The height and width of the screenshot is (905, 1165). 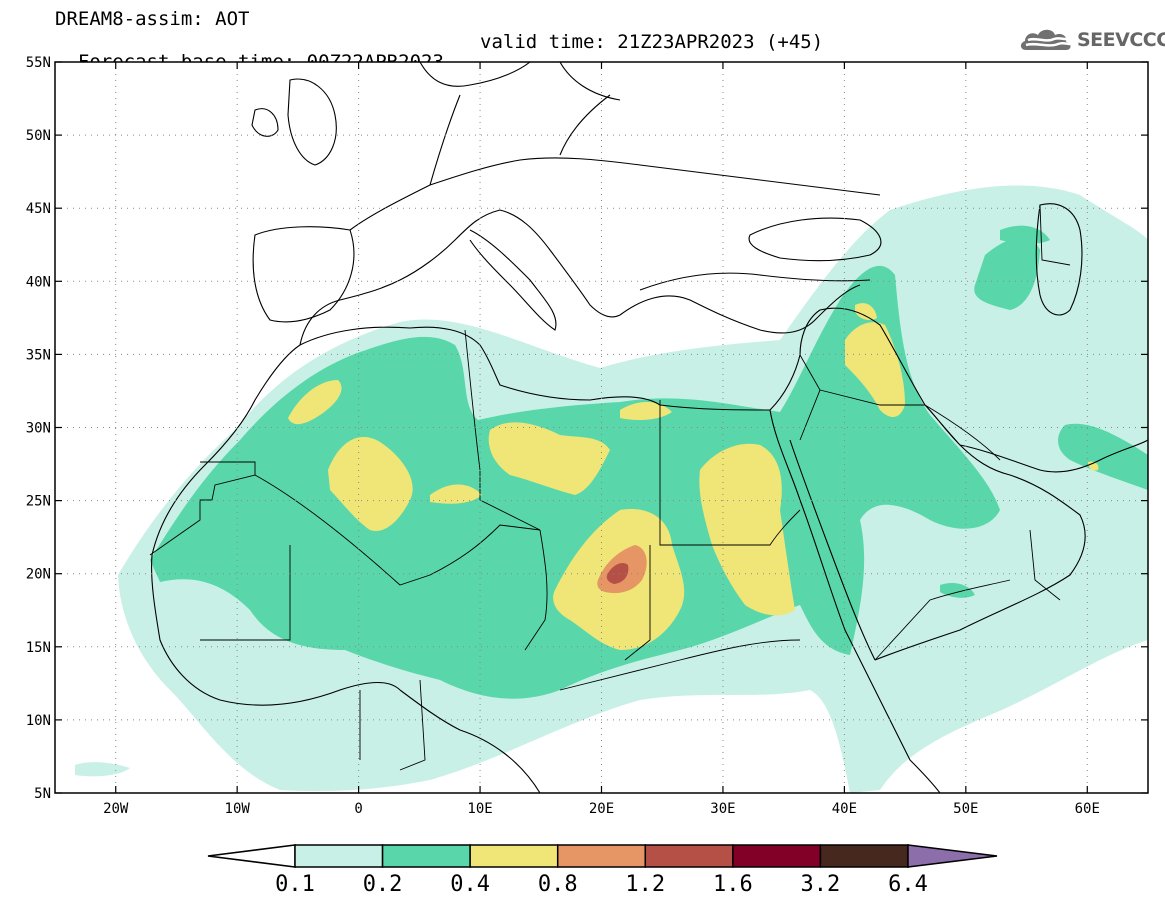 What do you see at coordinates (38, 282) in the screenshot?
I see `lat-label: 40N` at bounding box center [38, 282].